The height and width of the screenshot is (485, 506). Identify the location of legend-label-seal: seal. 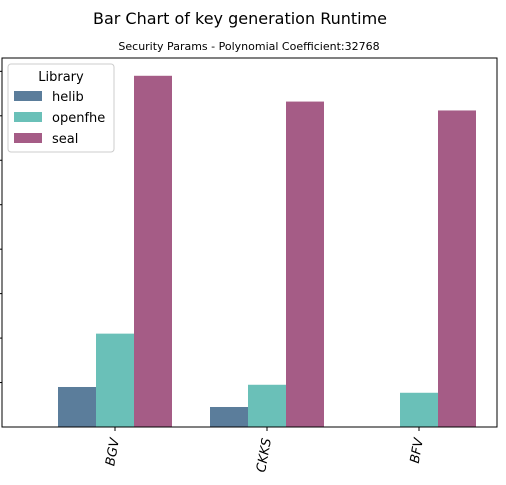
(65, 139).